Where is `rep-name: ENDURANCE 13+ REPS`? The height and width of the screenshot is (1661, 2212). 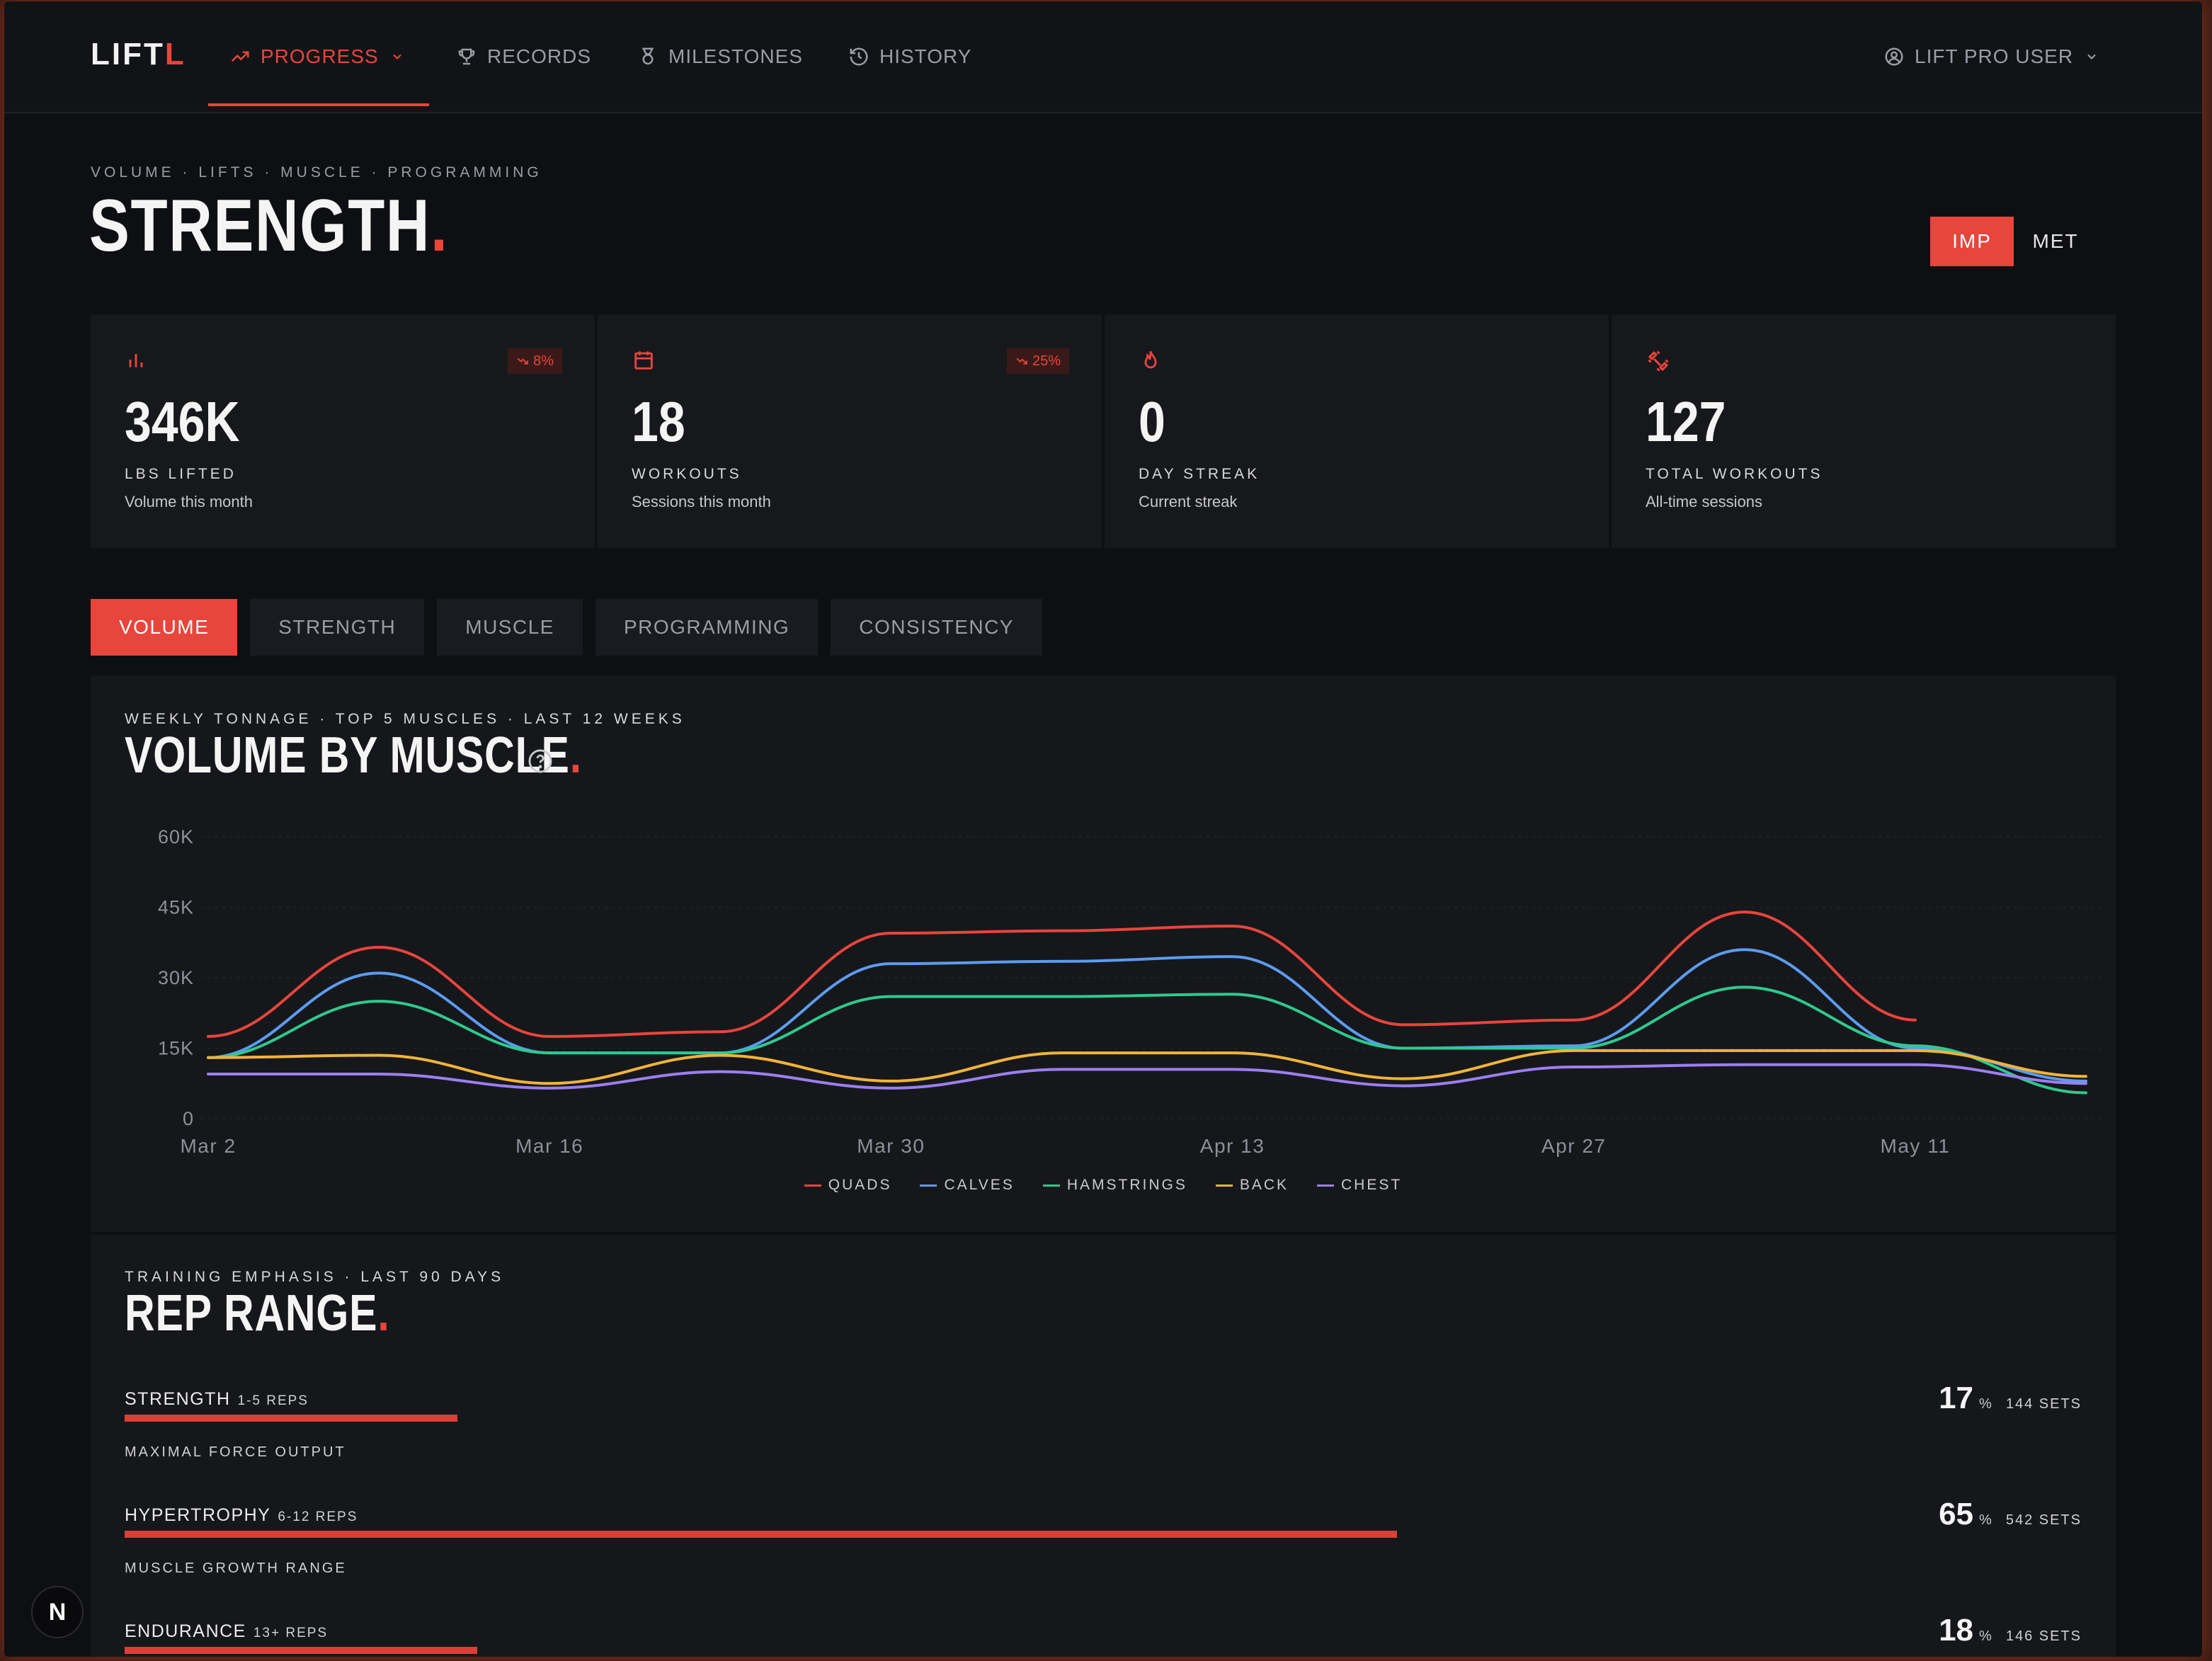 rep-name: ENDURANCE 13+ REPS is located at coordinates (227, 1631).